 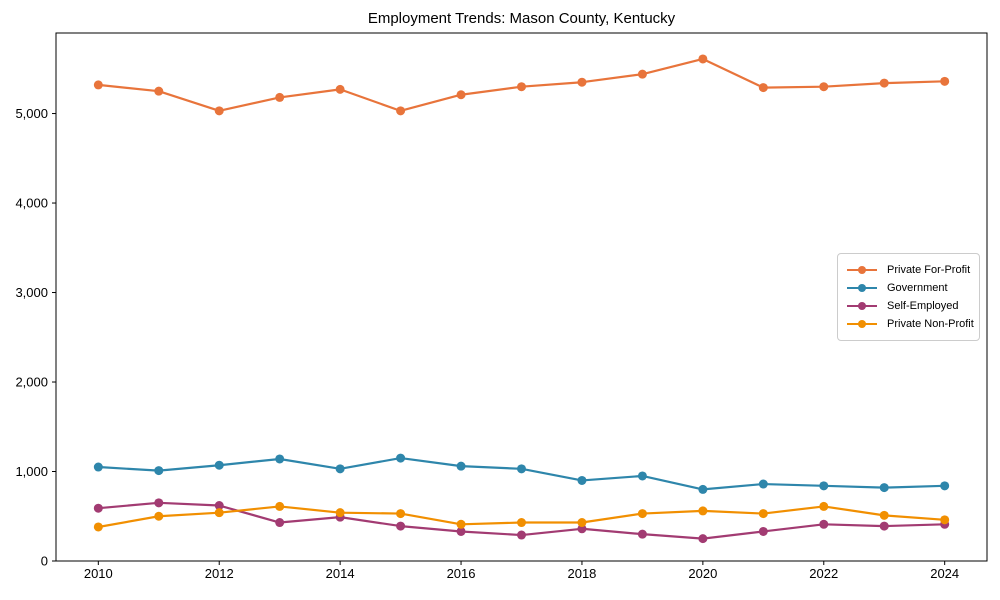 What do you see at coordinates (219, 573) in the screenshot?
I see `x-tick-label: 2012` at bounding box center [219, 573].